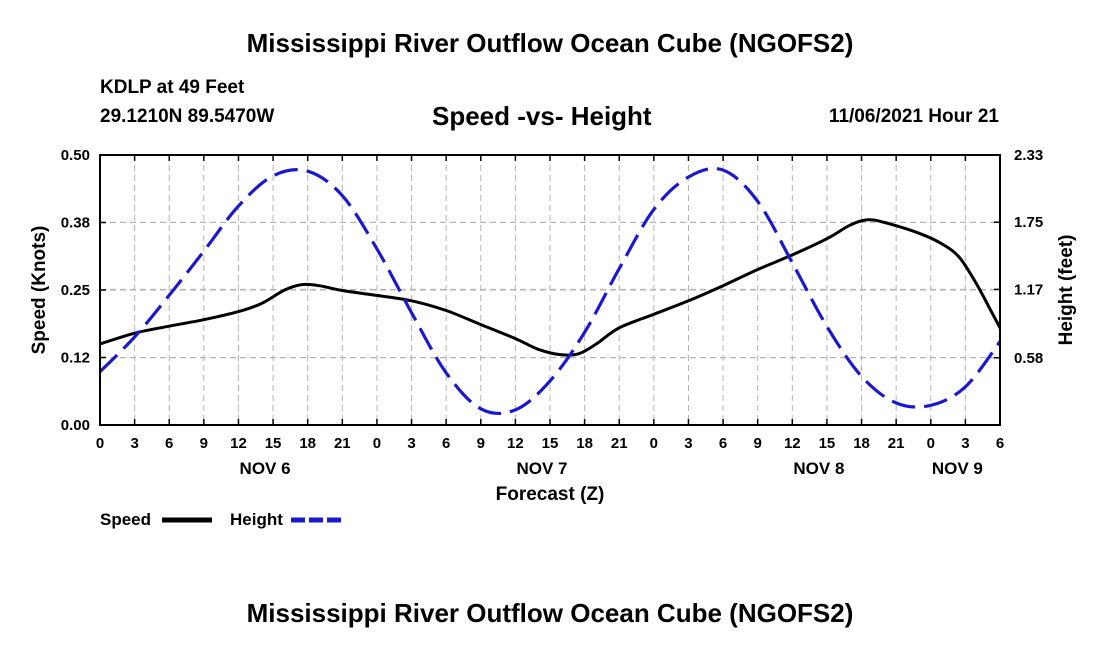 This screenshot has height=650, width=1100. What do you see at coordinates (818, 468) in the screenshot?
I see `day-label: NOV 8` at bounding box center [818, 468].